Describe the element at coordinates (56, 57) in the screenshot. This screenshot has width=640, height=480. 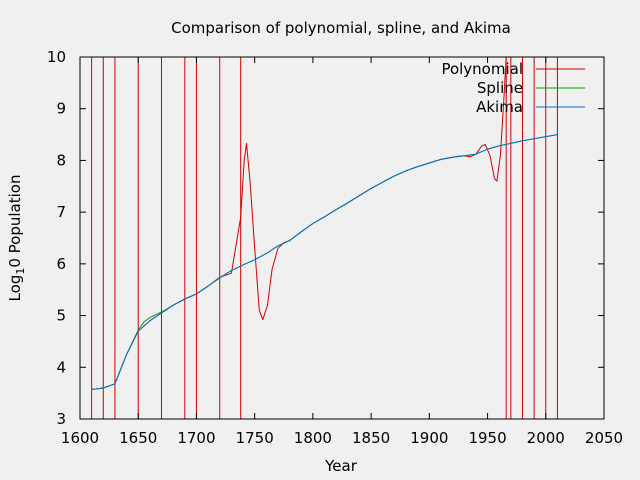
I see `y-tick-label: 10` at that location.